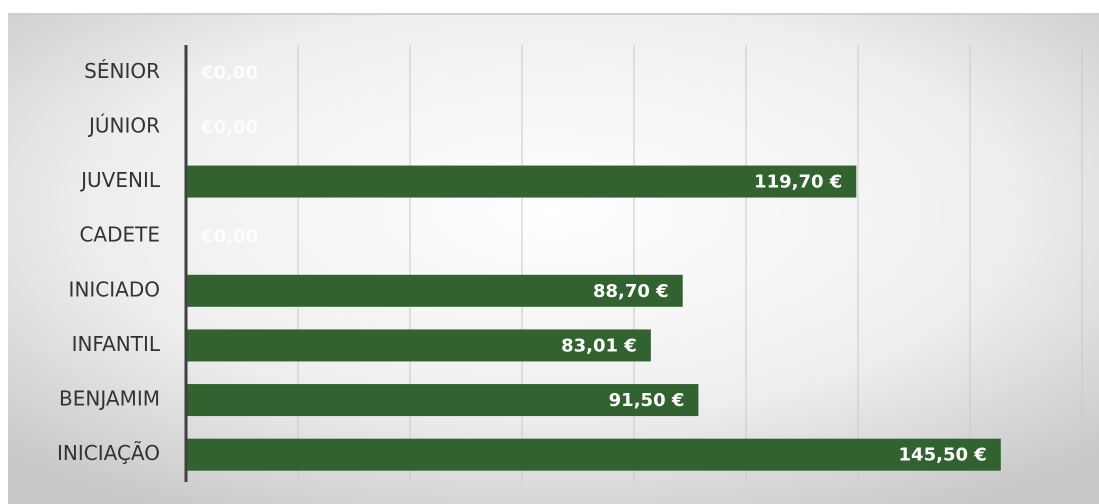 The width and height of the screenshot is (1099, 504). Describe the element at coordinates (599, 345) in the screenshot. I see `value-label: 83,01 €` at that location.